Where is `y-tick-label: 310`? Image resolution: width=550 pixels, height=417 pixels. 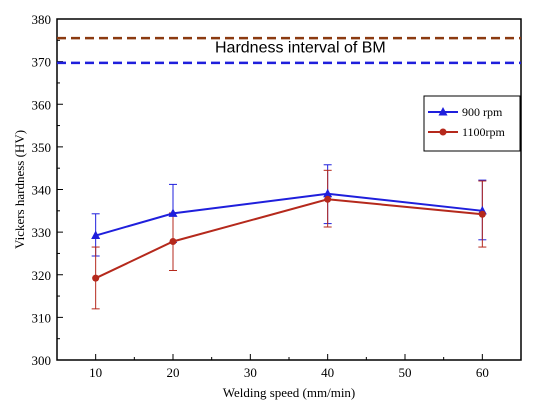 y-tick-label: 310 is located at coordinates (42, 317).